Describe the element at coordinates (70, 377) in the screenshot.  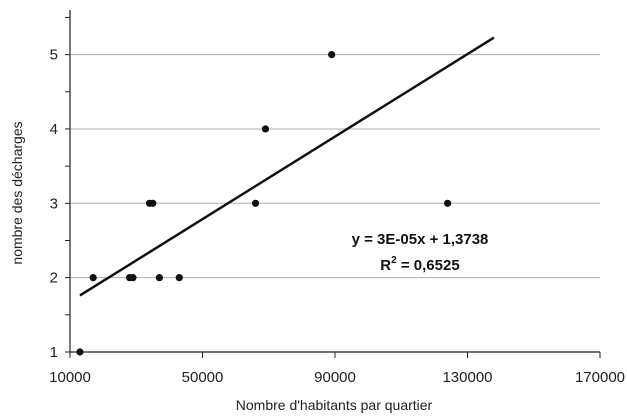
I see `x-tick-label: 10000` at that location.